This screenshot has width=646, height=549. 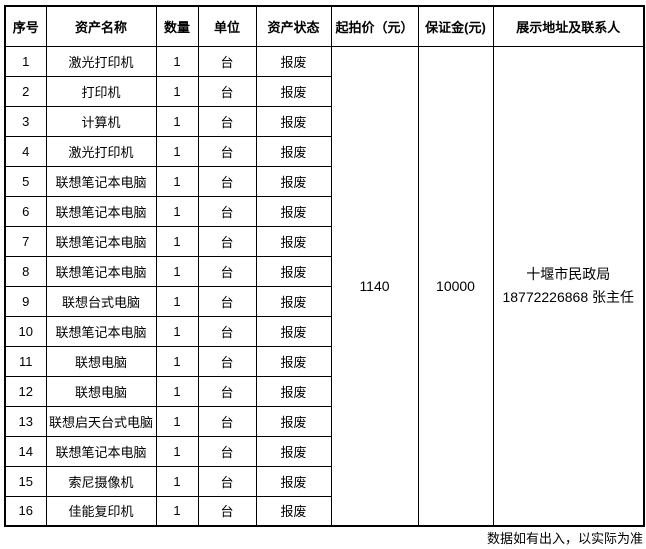 I want to click on col-header-quantity: 数量, so click(x=177, y=26).